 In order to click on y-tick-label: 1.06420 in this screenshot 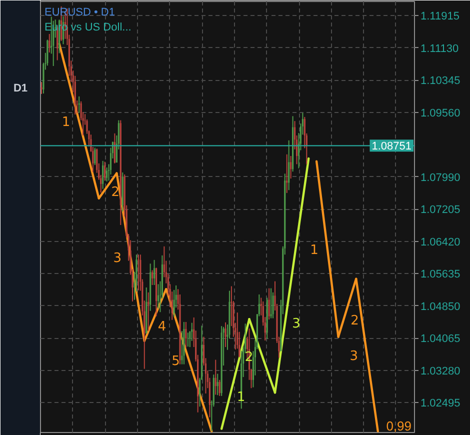, I will do `click(440, 242)`.